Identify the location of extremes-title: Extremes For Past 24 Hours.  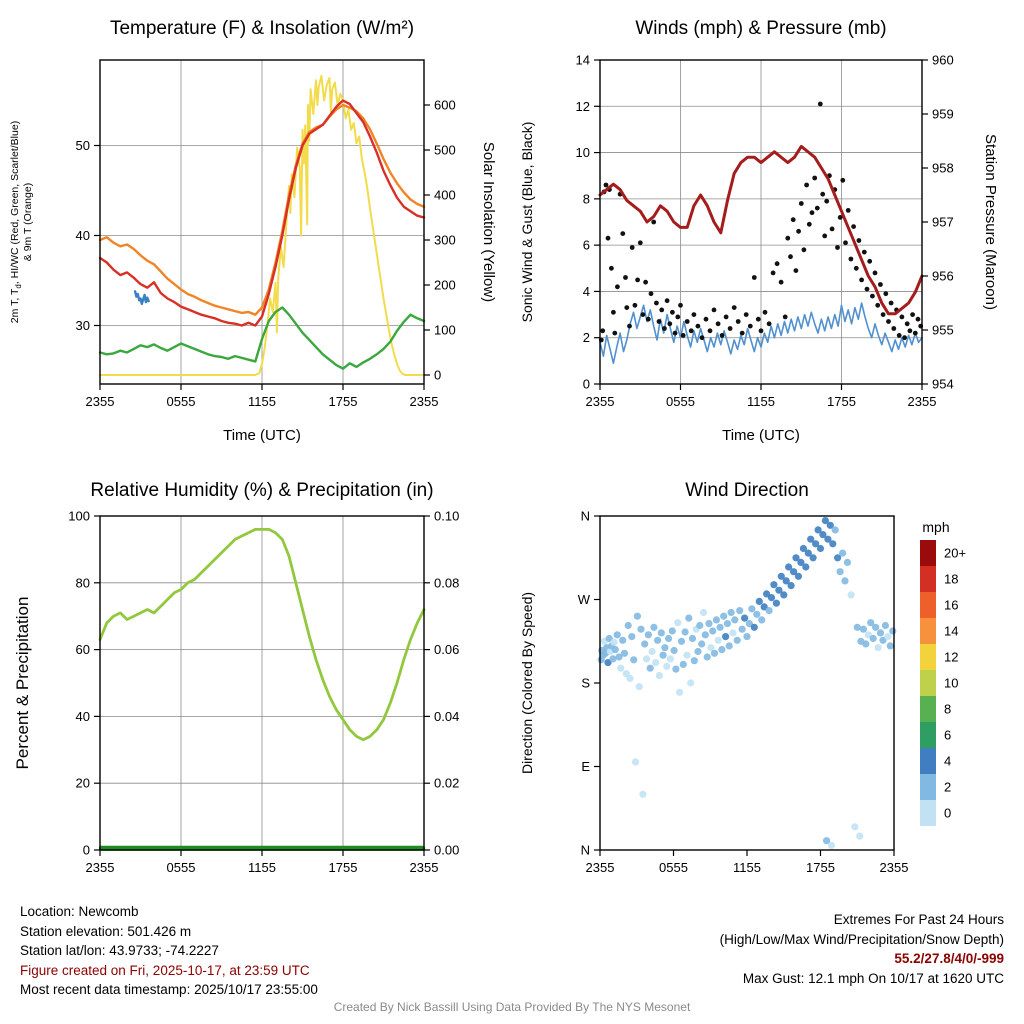
(918, 919).